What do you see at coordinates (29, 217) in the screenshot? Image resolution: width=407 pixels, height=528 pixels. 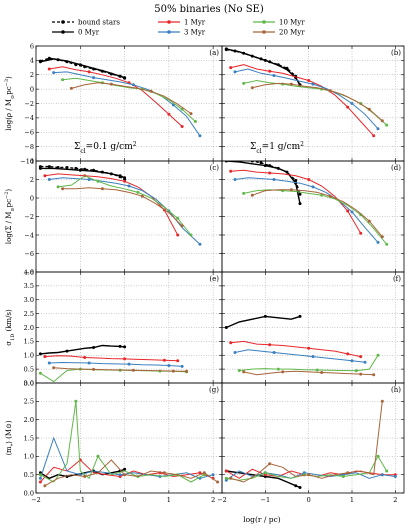 I see `y-tick-label: −2` at bounding box center [29, 217].